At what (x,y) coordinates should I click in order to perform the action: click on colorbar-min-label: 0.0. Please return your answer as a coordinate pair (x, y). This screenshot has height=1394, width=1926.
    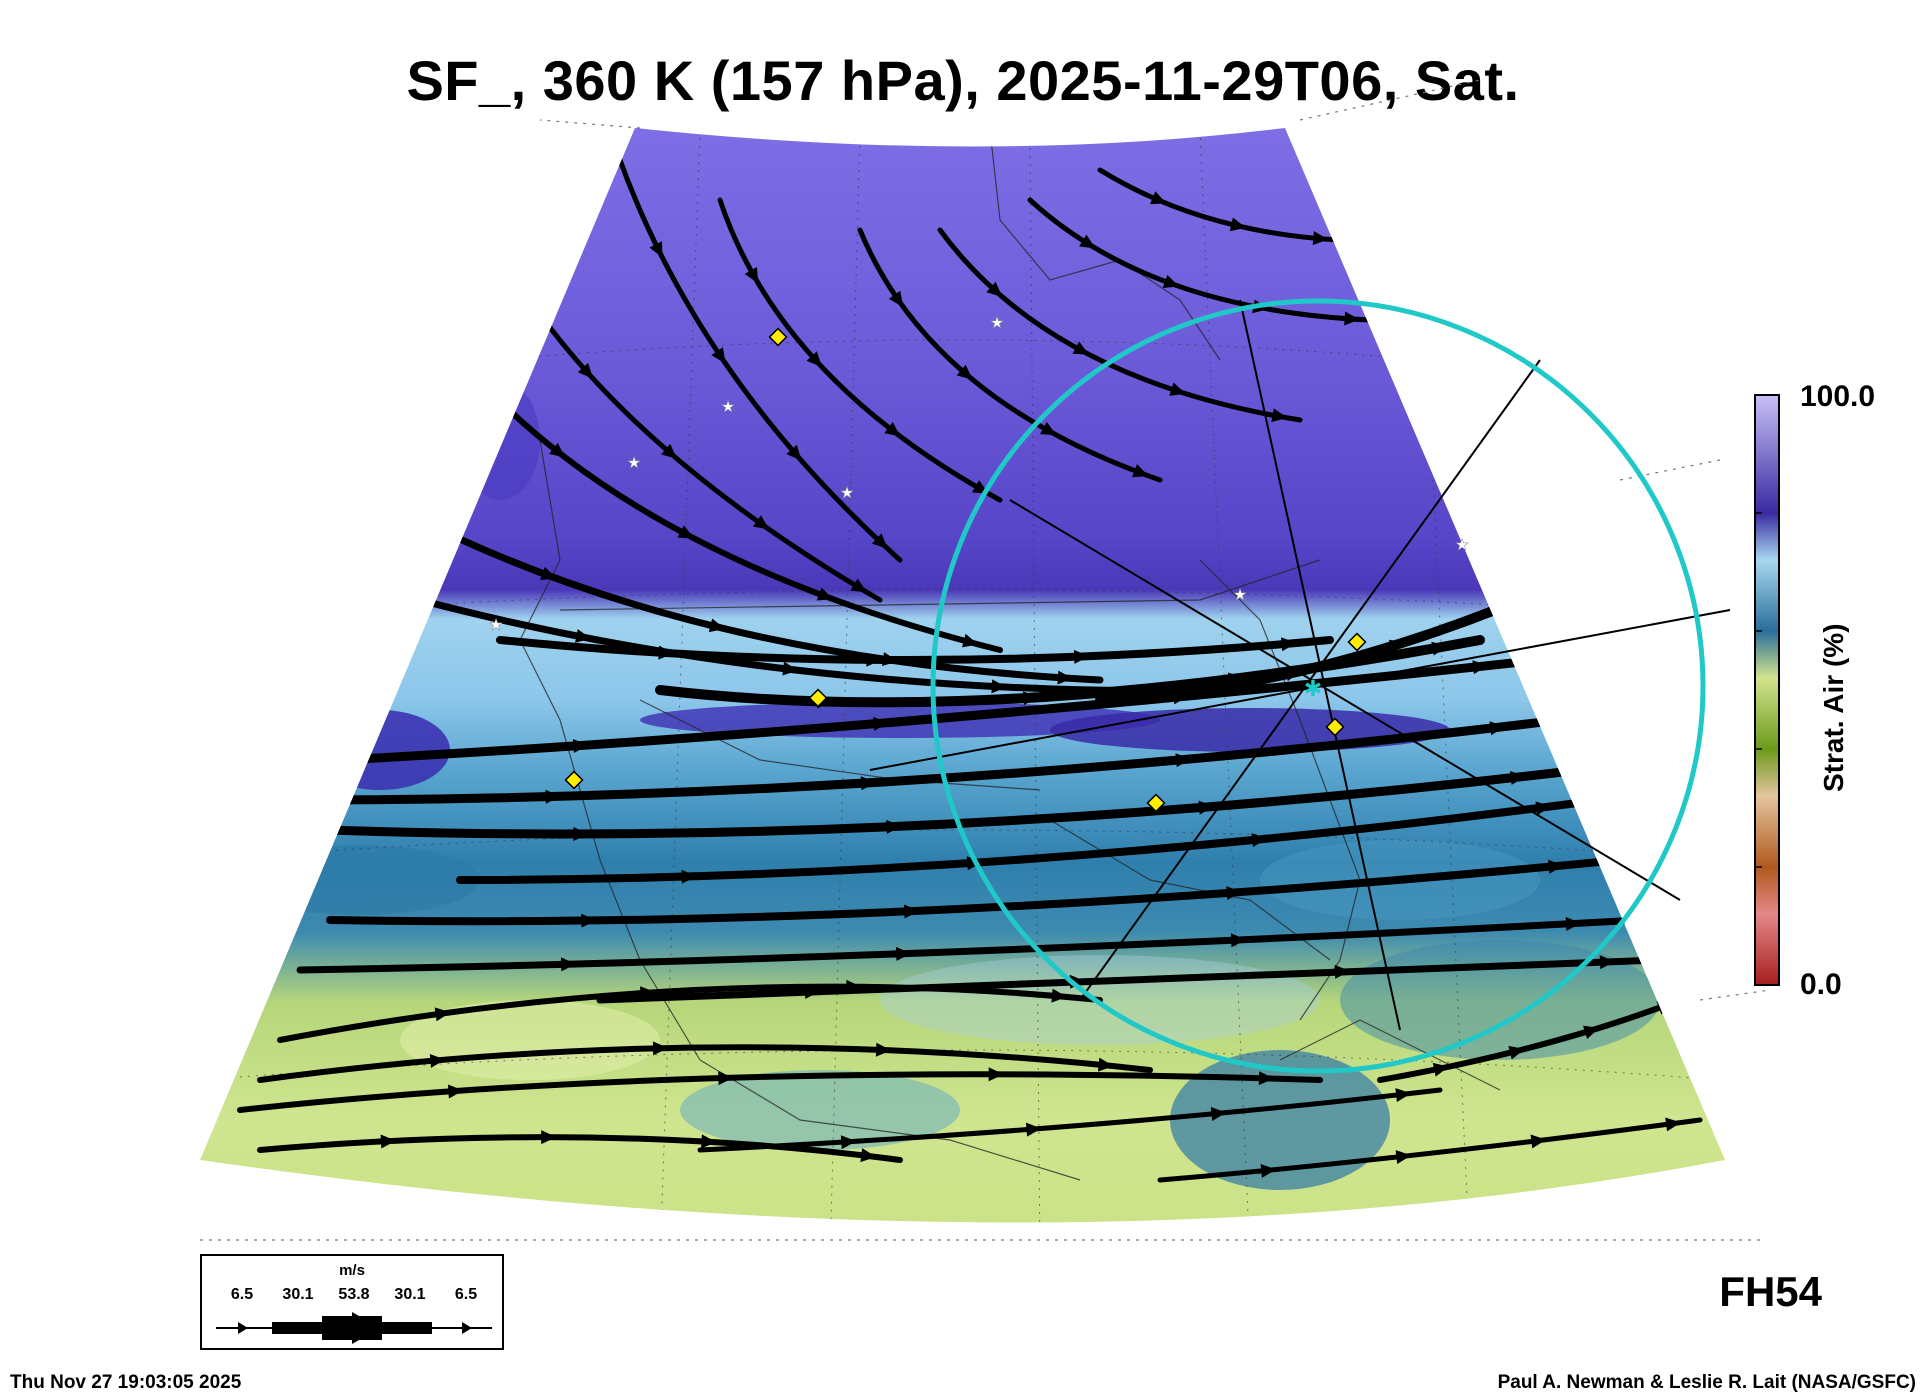
    Looking at the image, I should click on (1821, 984).